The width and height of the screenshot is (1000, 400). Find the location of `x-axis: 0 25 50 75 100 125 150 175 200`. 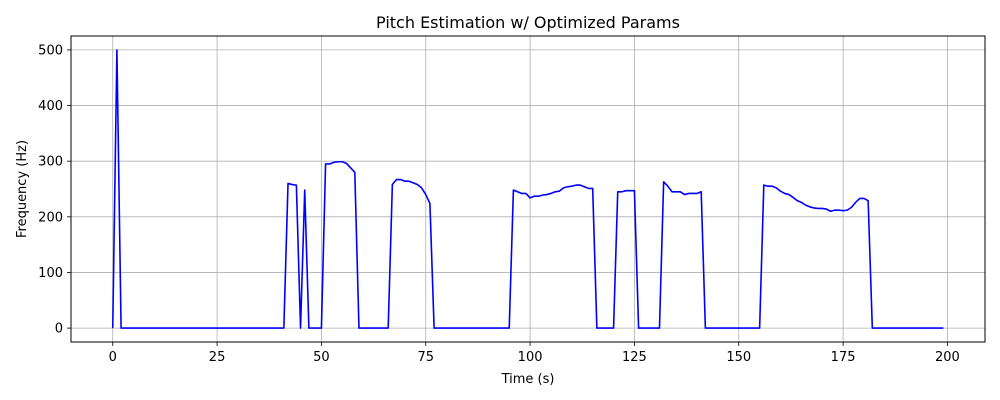

x-axis: 0 25 50 75 100 125 150 175 200 is located at coordinates (534, 353).